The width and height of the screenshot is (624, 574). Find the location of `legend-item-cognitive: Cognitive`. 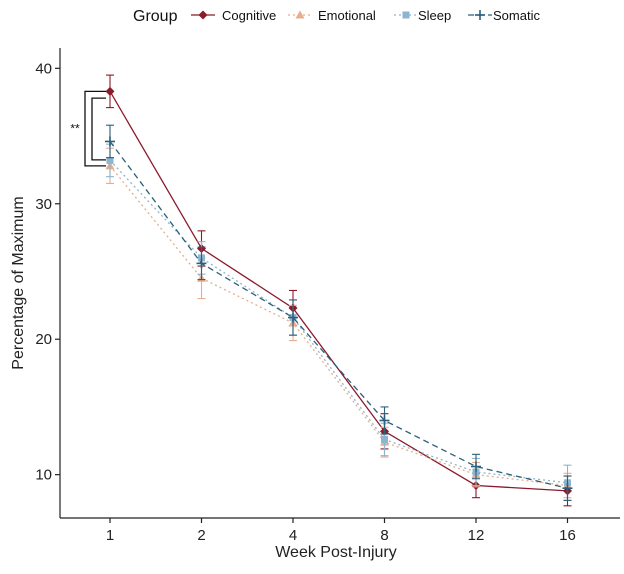

legend-item-cognitive: Cognitive is located at coordinates (233, 15).